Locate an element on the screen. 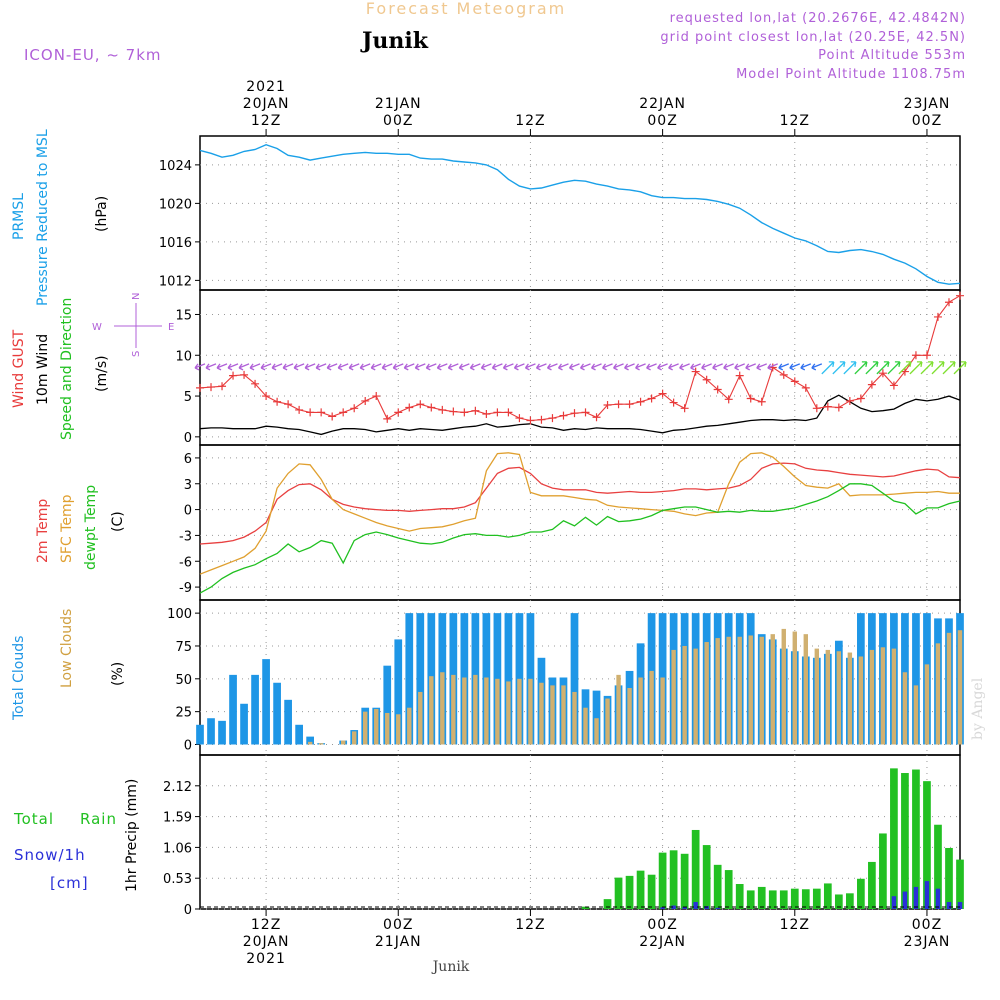 The width and height of the screenshot is (1000, 1000). ytick-label-precip: 1.59 is located at coordinates (177, 818).